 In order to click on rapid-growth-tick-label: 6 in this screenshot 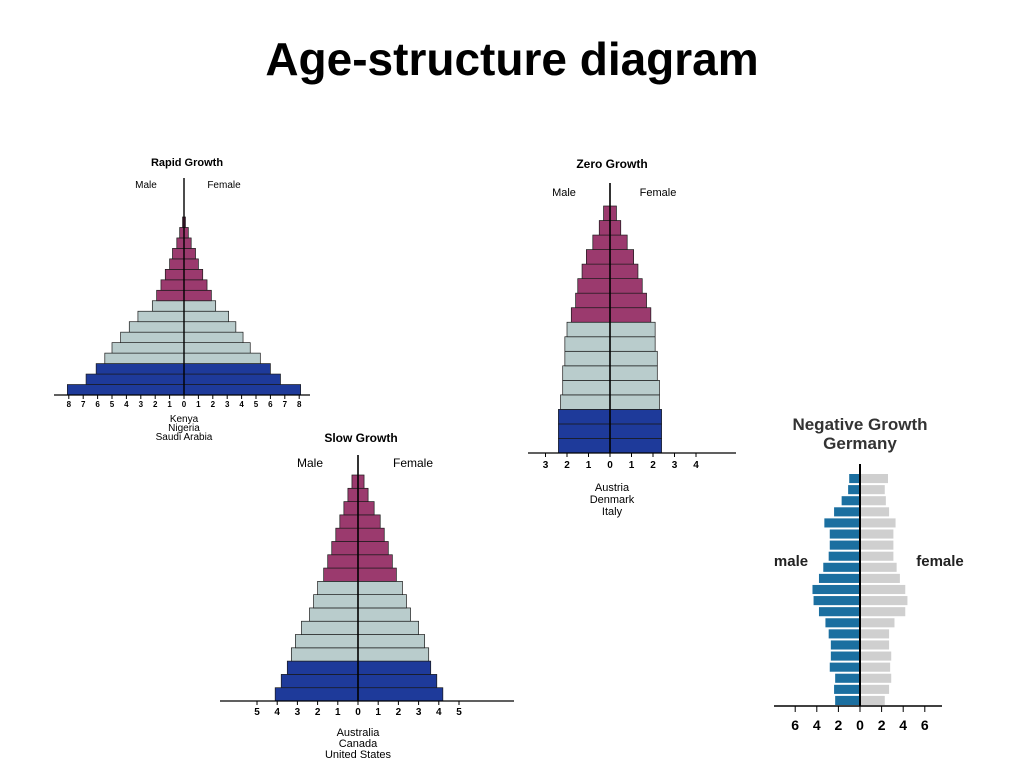, I will do `click(270, 404)`.